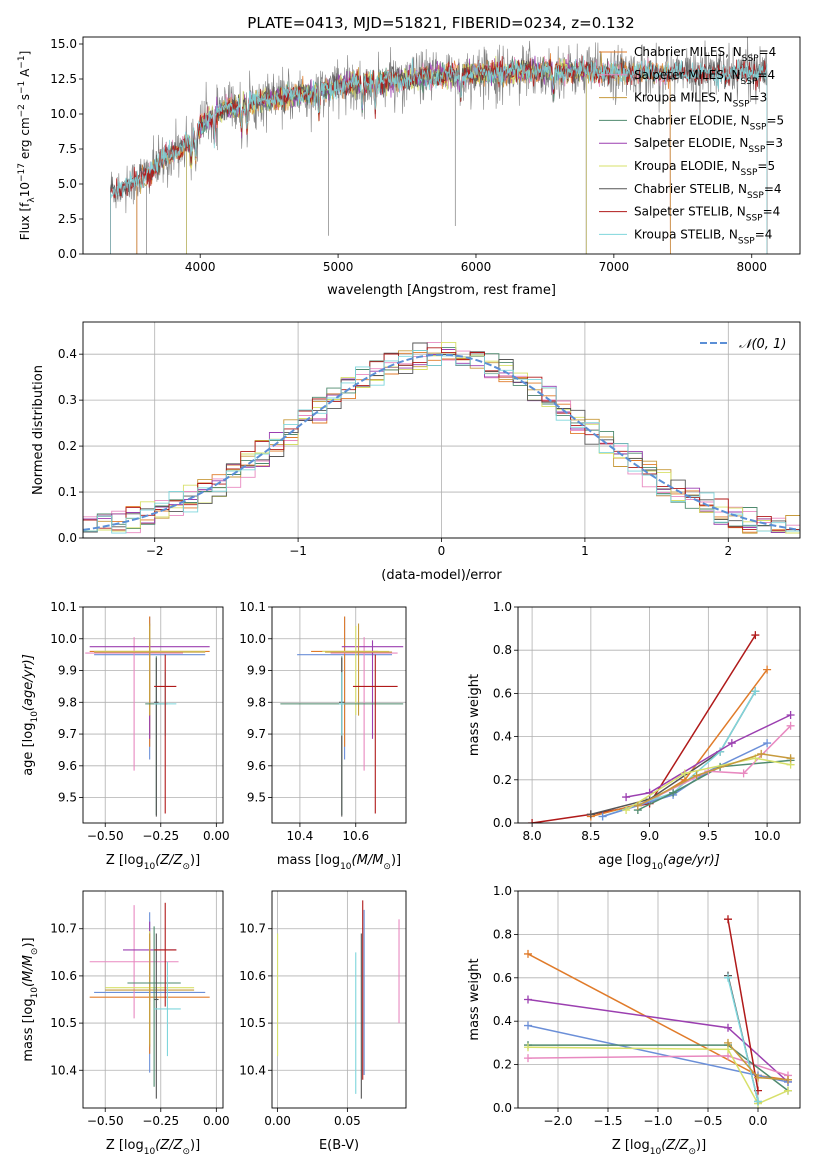 The width and height of the screenshot is (819, 1170). Describe the element at coordinates (256, 702) in the screenshot. I see `y-tick-label: 9.8` at that location.